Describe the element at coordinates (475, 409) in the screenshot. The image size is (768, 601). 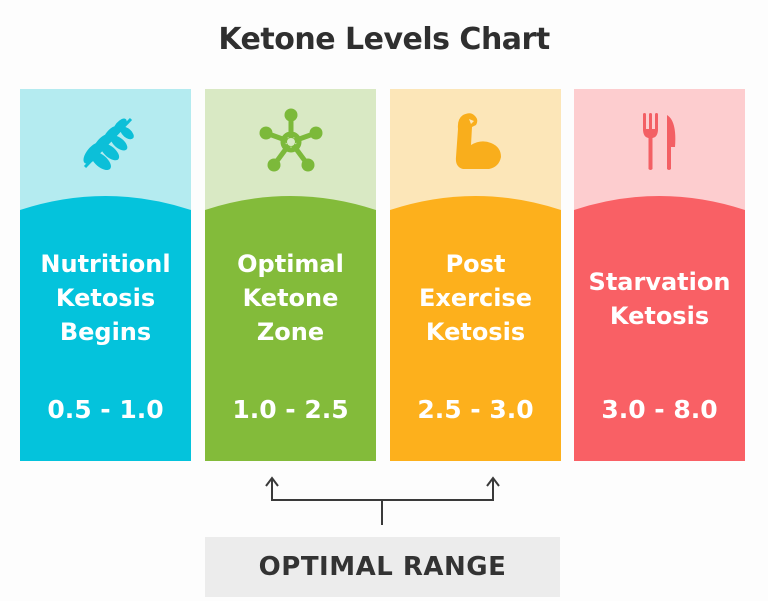
I see `ketone-range-value: 2.5 - 3.0` at that location.